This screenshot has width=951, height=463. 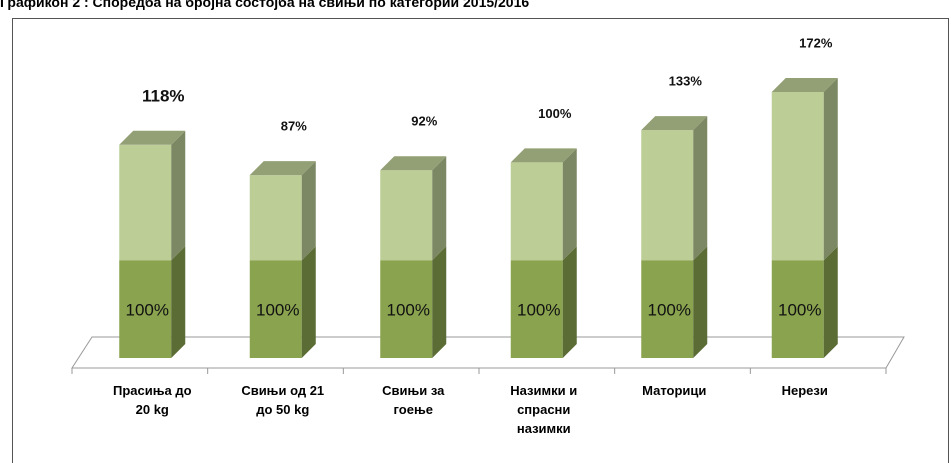 What do you see at coordinates (544, 409) in the screenshot?
I see `x-tick-label: Назимки и спрасни назимки` at bounding box center [544, 409].